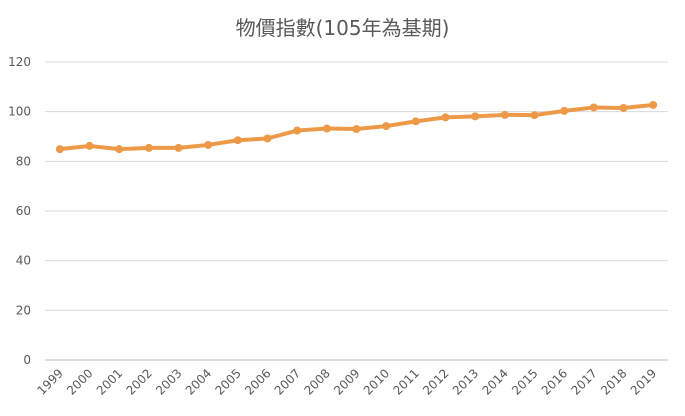 This screenshot has height=416, width=685. What do you see at coordinates (79, 381) in the screenshot?
I see `x-tick-label: 2000` at bounding box center [79, 381].